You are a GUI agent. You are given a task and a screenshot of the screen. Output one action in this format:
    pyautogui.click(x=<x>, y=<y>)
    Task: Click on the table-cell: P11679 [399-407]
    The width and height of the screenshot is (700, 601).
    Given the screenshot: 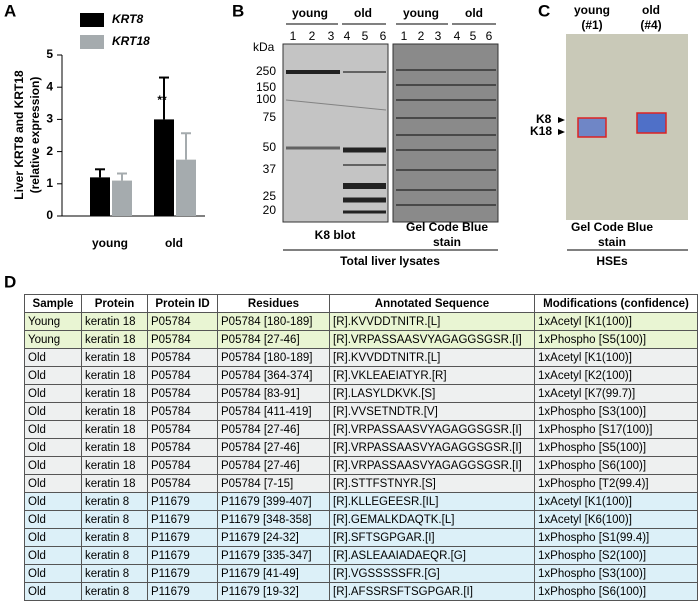 What is the action you would take?
    pyautogui.click(x=273, y=501)
    